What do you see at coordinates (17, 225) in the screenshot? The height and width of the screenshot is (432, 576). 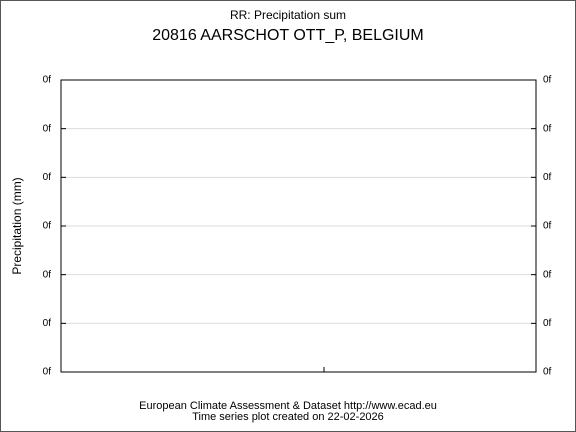 I see `y-axis-label: Precipitation (mm)` at bounding box center [17, 225].